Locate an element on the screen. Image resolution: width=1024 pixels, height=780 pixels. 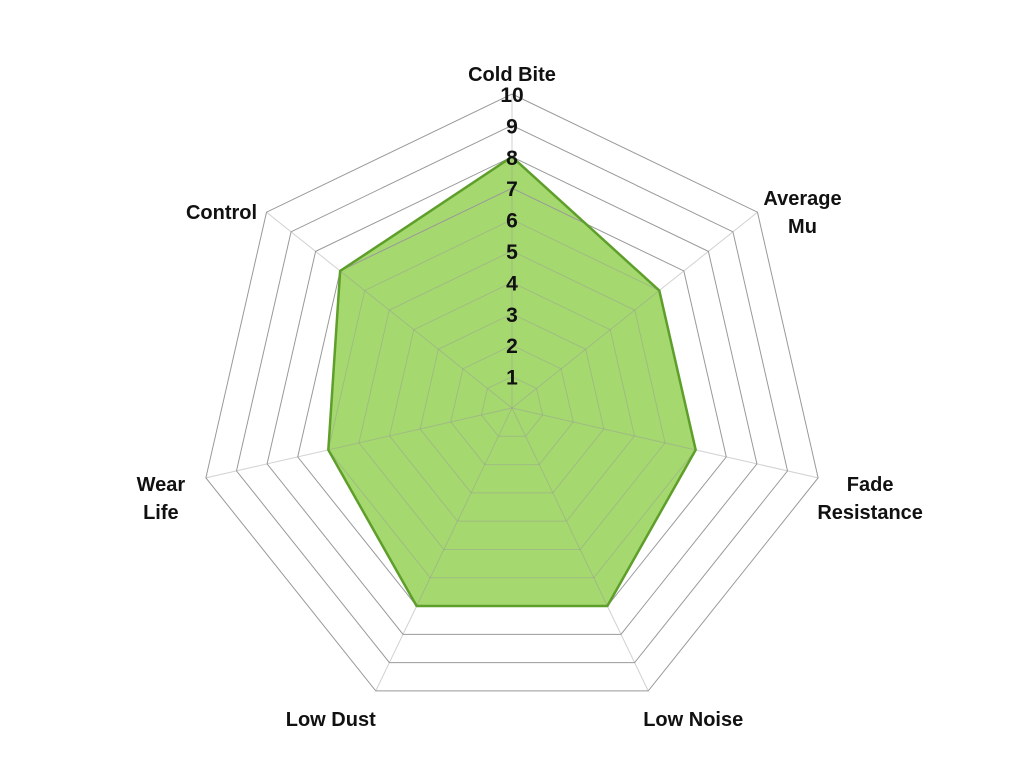
tick-label: 9 is located at coordinates (512, 126).